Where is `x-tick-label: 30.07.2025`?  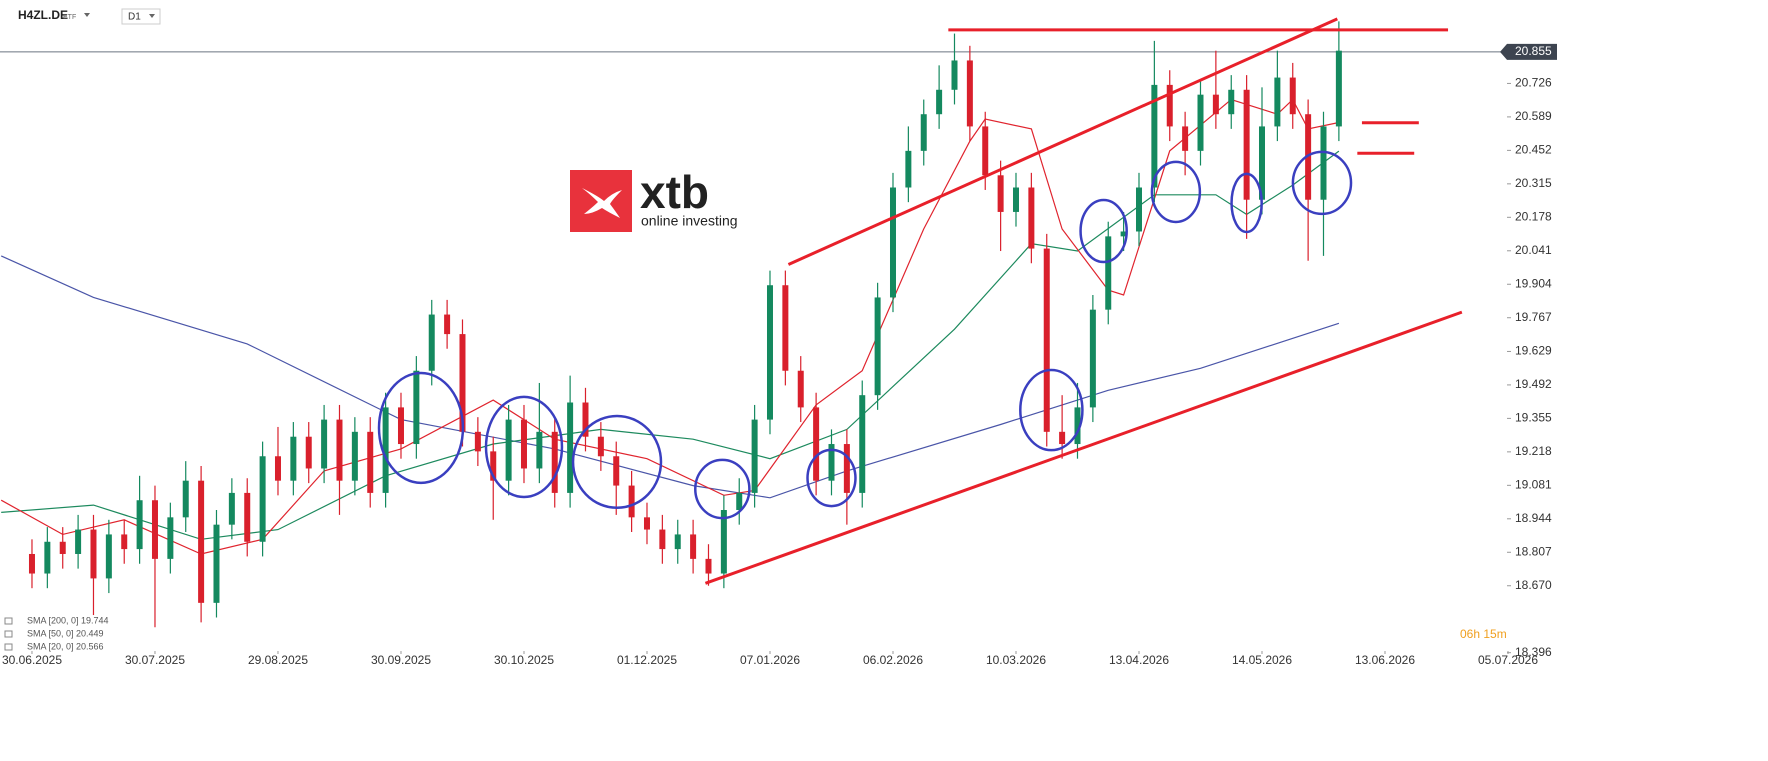
x-tick-label: 30.07.2025 is located at coordinates (155, 660).